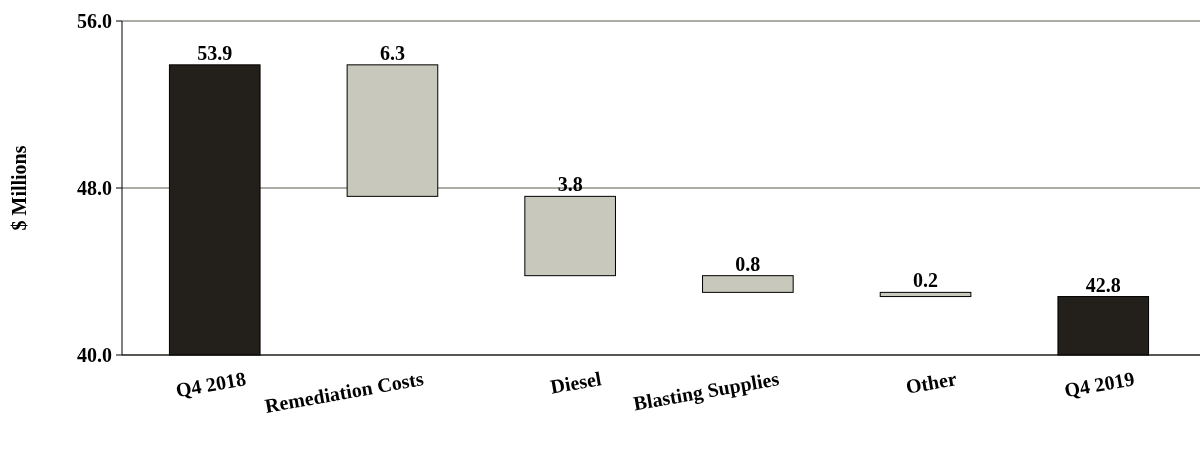  I want to click on data-label: 0.8, so click(748, 263).